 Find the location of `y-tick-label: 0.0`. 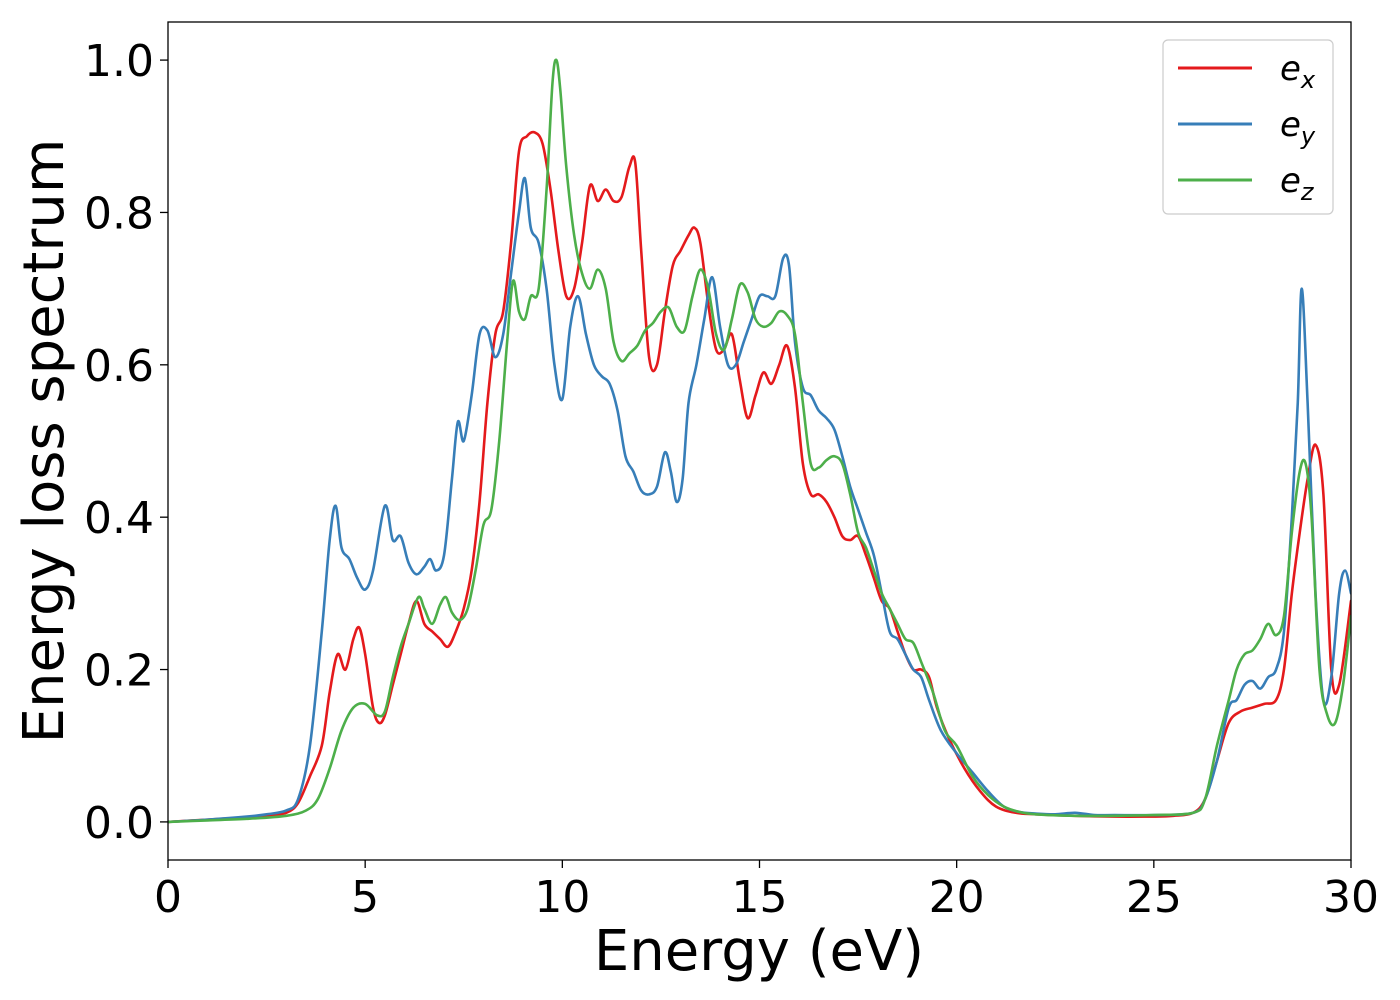

y-tick-label: 0.0 is located at coordinates (119, 823).